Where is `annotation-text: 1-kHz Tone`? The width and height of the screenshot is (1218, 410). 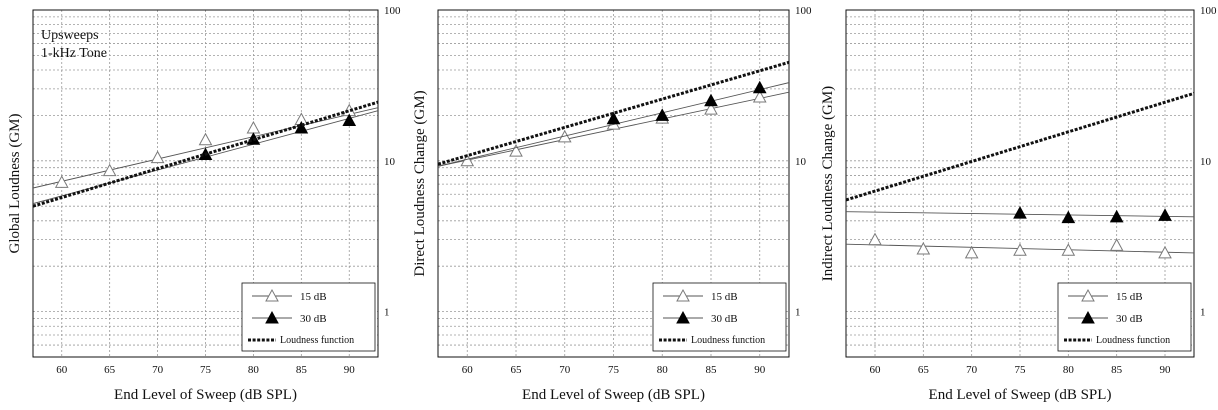
annotation-text: 1-kHz Tone is located at coordinates (74, 53).